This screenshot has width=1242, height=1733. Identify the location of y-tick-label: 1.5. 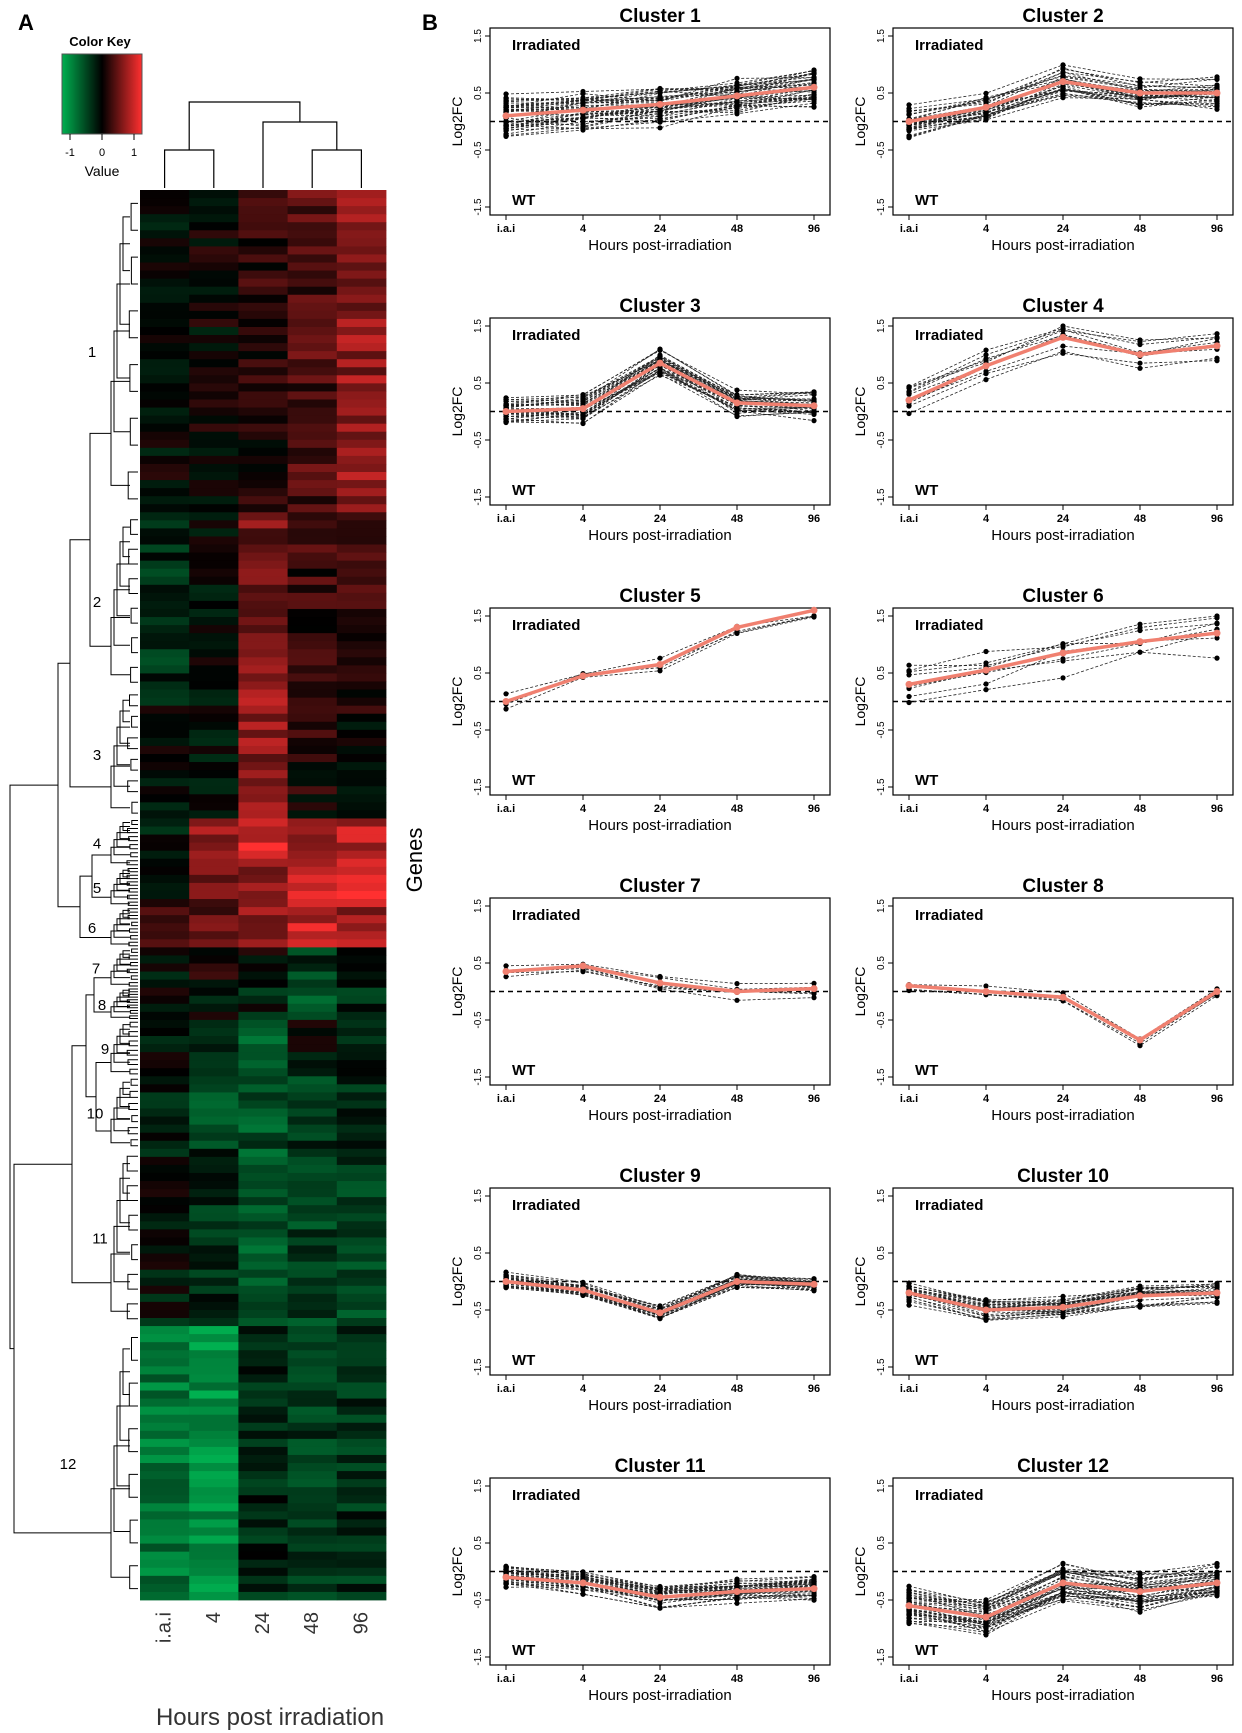
(478, 1196).